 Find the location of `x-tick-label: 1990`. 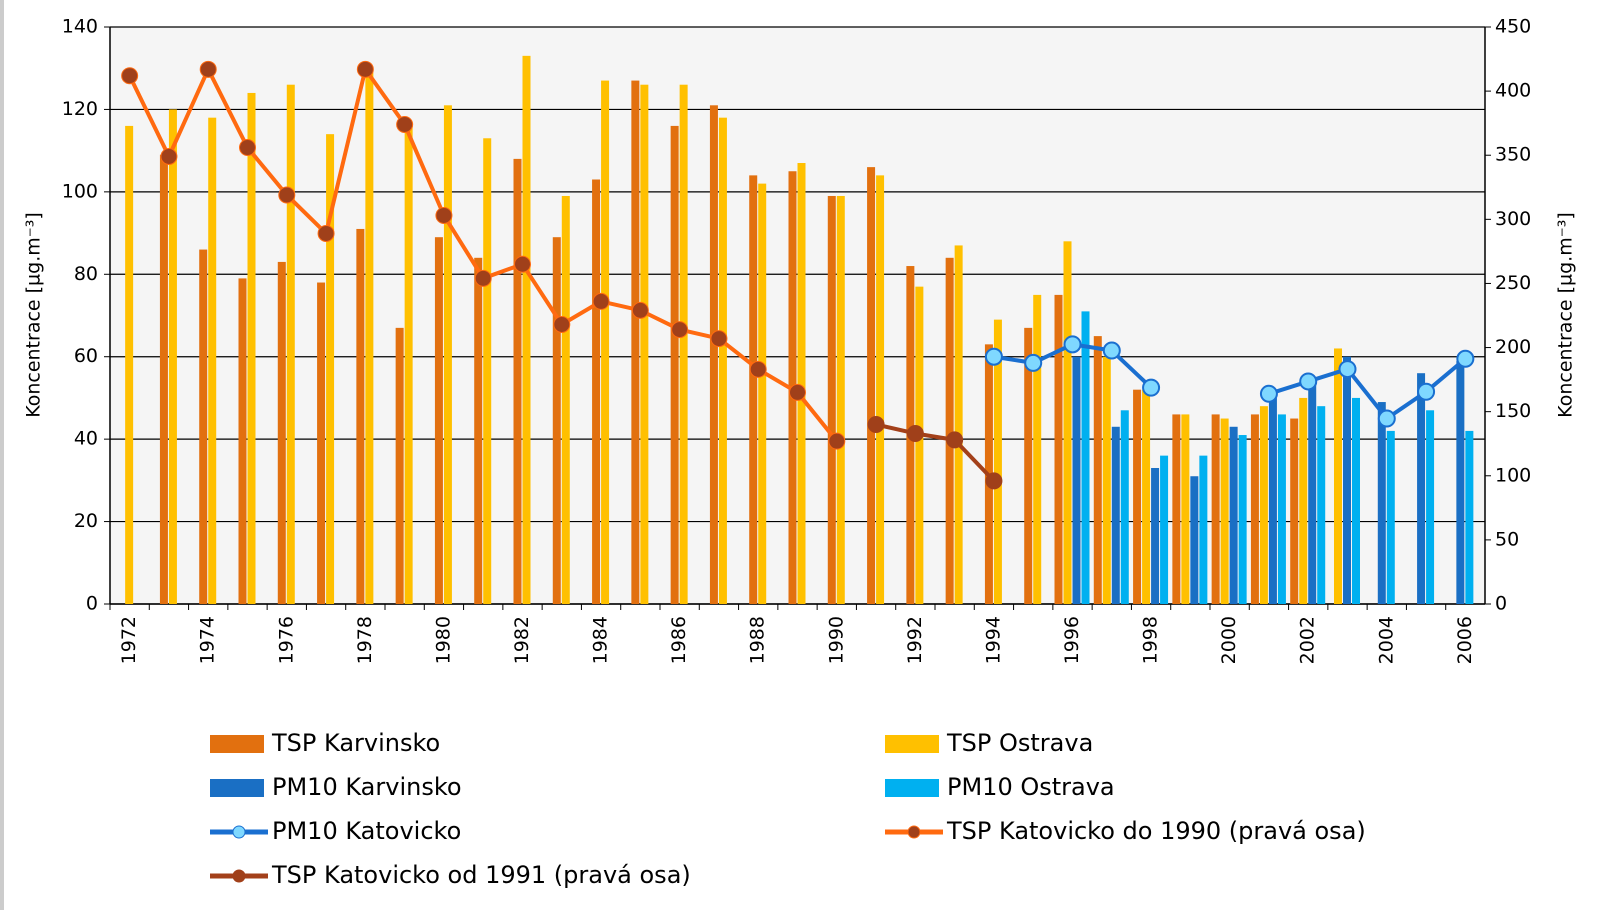

x-tick-label: 1990 is located at coordinates (836, 640).